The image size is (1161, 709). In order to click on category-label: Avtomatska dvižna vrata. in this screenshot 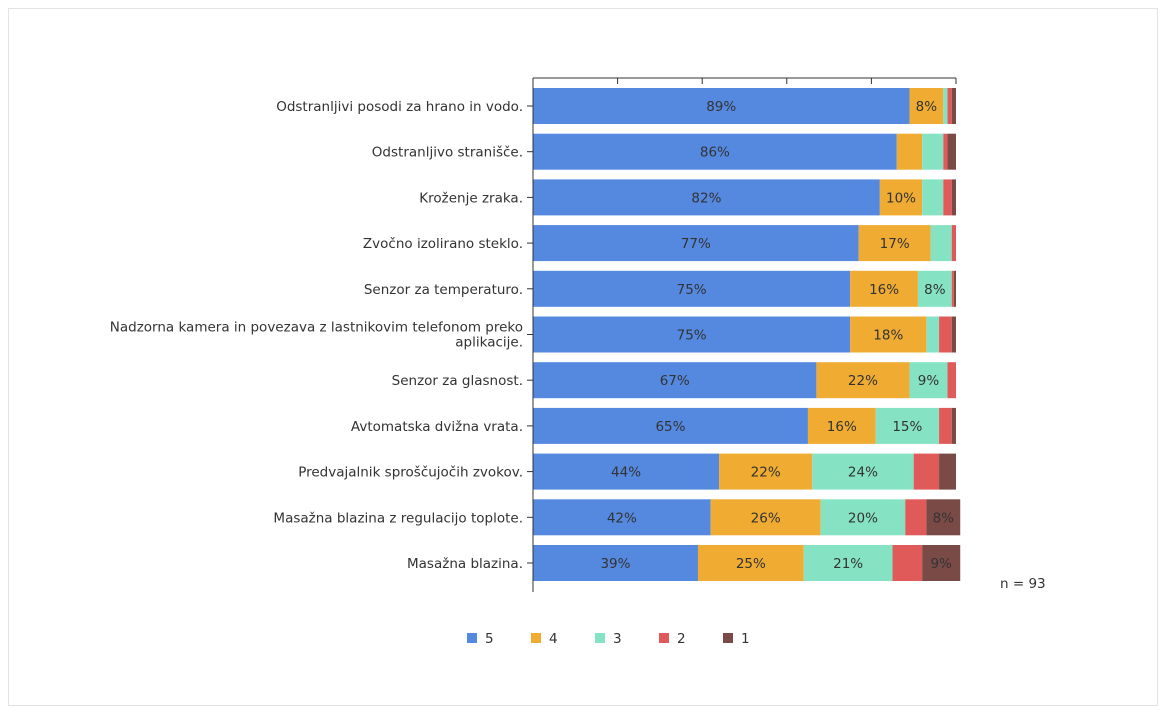, I will do `click(437, 427)`.